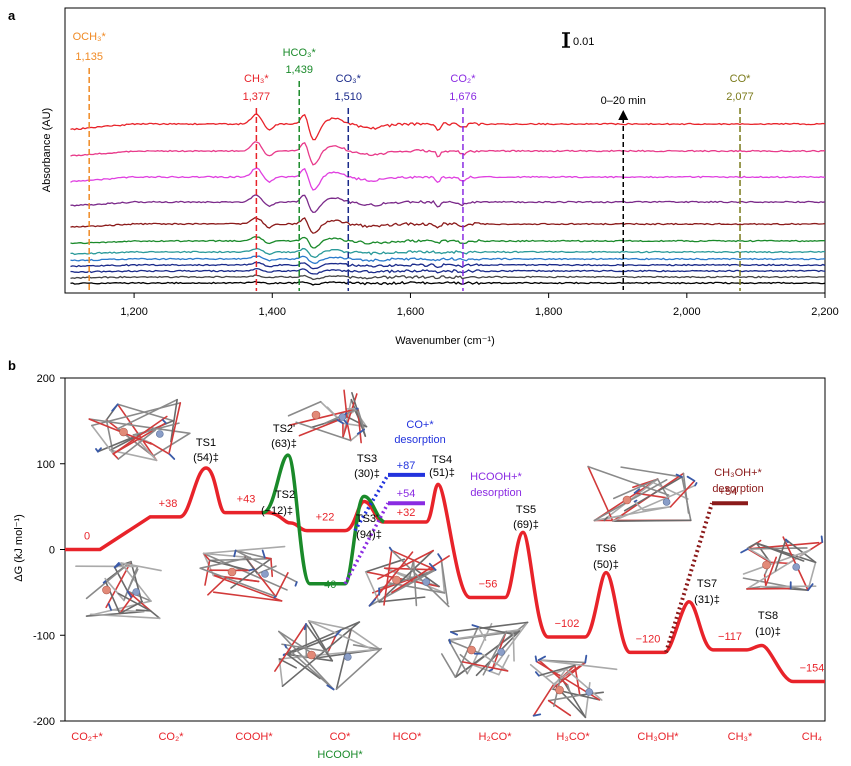  I want to click on hcooh-desorption-dashed, so click(366, 543).